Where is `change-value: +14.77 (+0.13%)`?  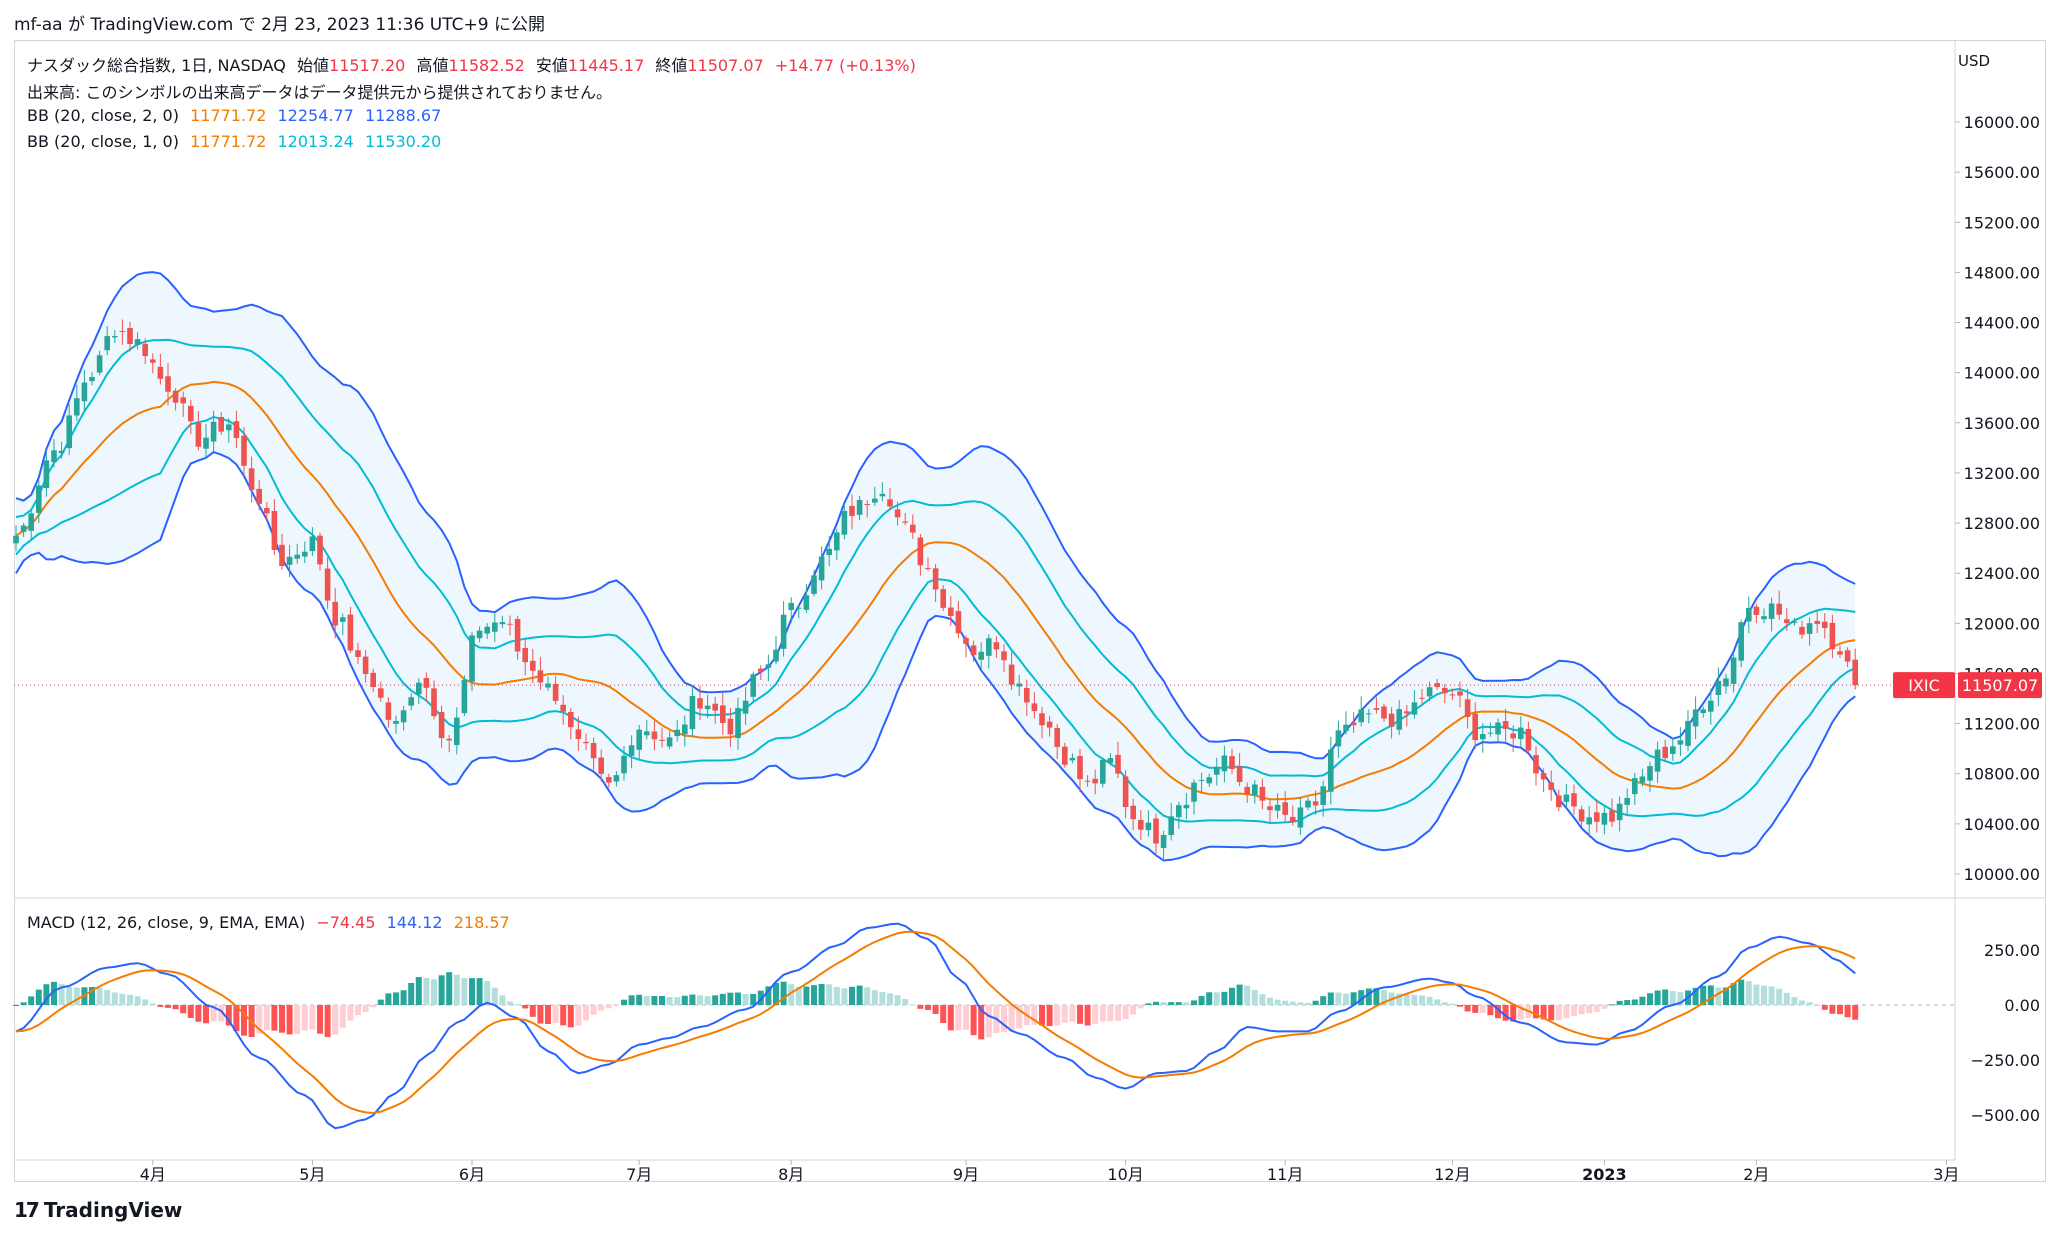 change-value: +14.77 (+0.13%) is located at coordinates (845, 65).